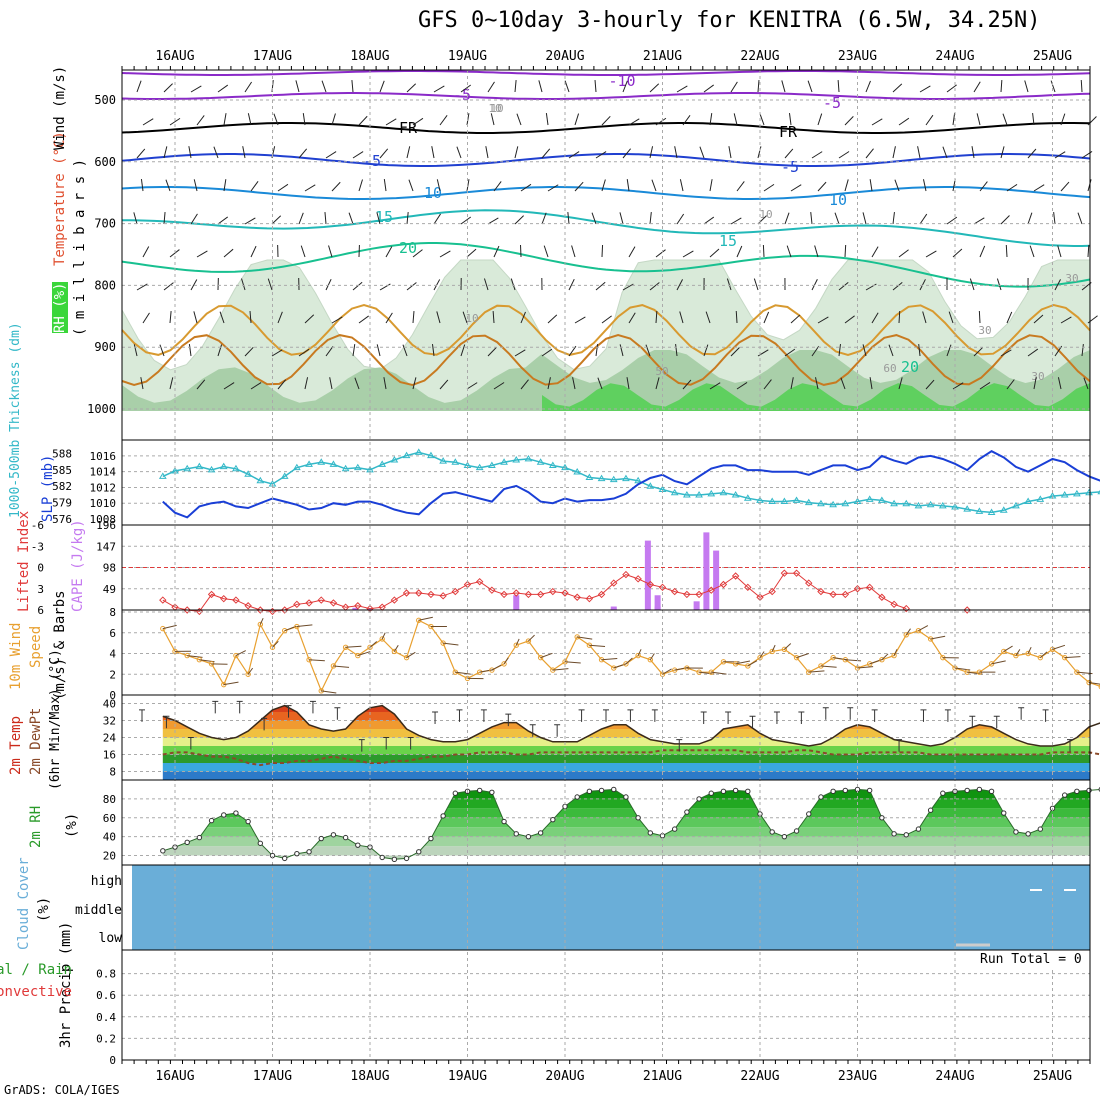  What do you see at coordinates (174, 1076) in the screenshot?
I see `bottom-date-label: 16AUG` at bounding box center [174, 1076].